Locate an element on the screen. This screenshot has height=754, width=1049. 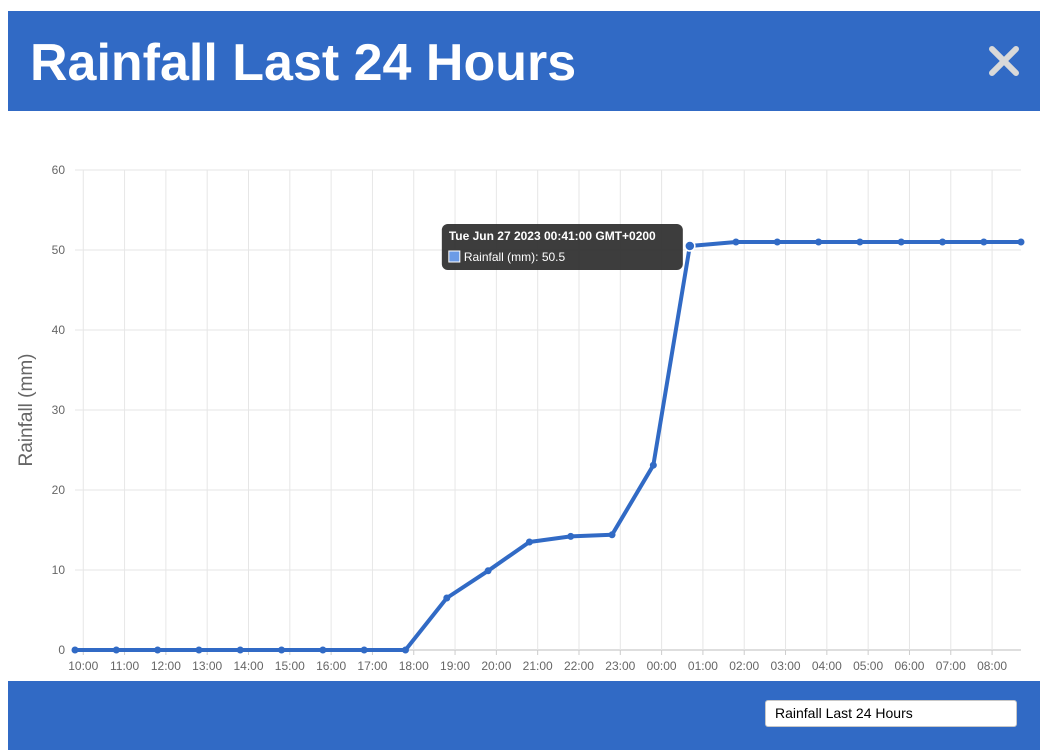
x-tick-label: 04:00 is located at coordinates (827, 666).